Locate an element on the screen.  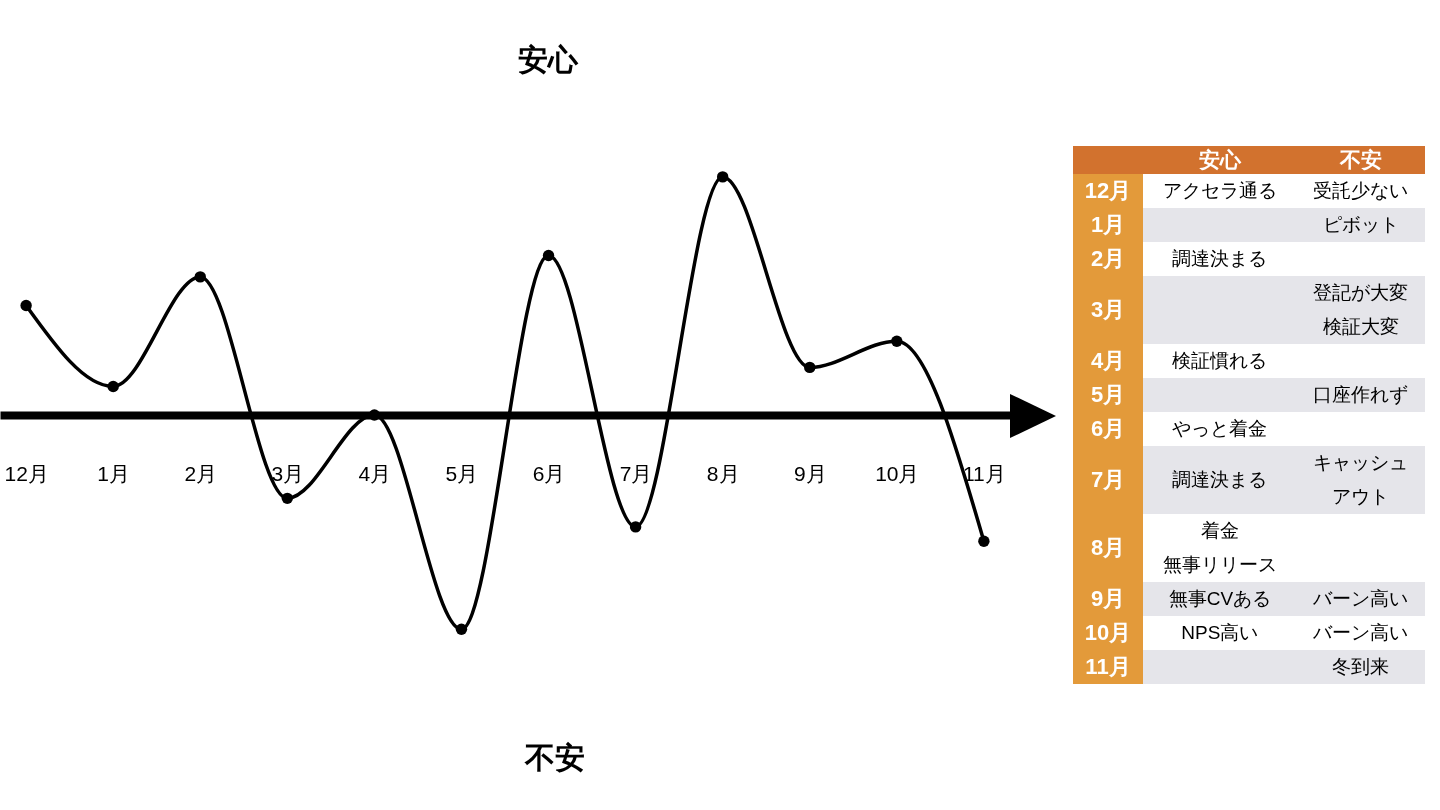
x-tick-label: 8月 is located at coordinates (723, 473).